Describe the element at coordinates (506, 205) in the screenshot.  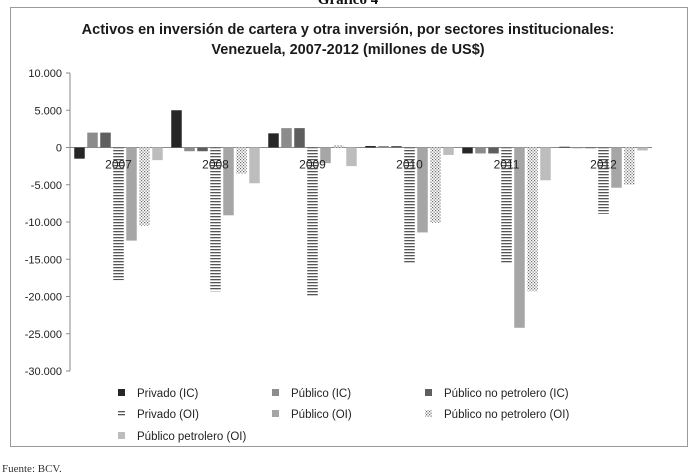
I see `bar-2011-s4` at that location.